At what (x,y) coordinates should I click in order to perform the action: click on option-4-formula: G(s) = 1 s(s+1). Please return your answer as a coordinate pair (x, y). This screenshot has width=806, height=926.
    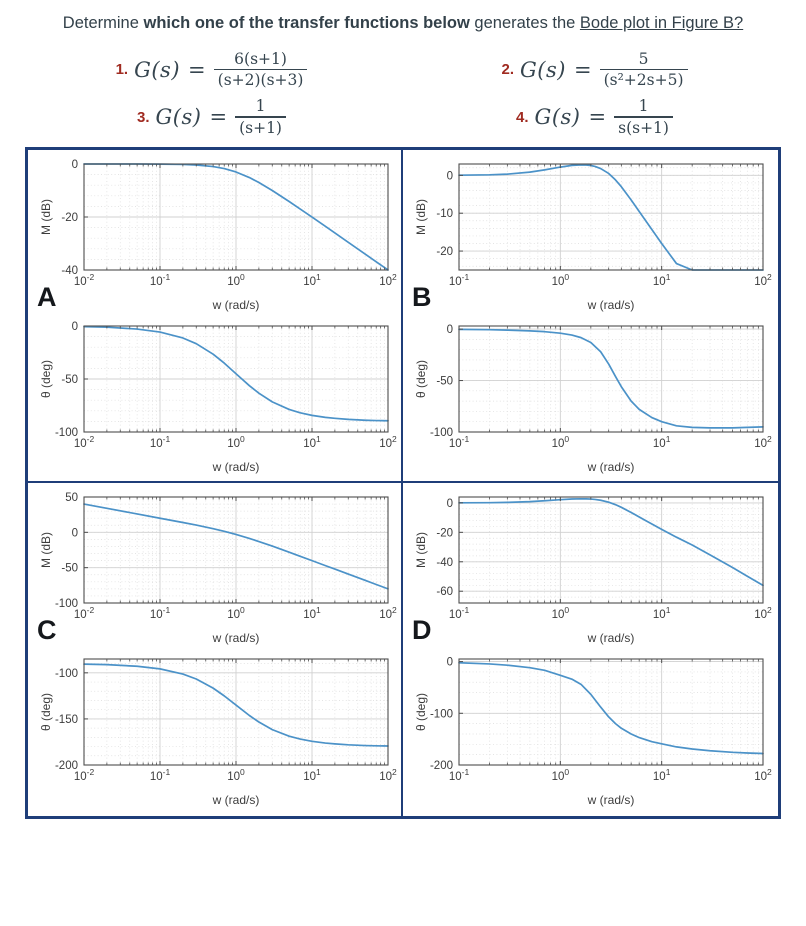
    Looking at the image, I should click on (603, 117).